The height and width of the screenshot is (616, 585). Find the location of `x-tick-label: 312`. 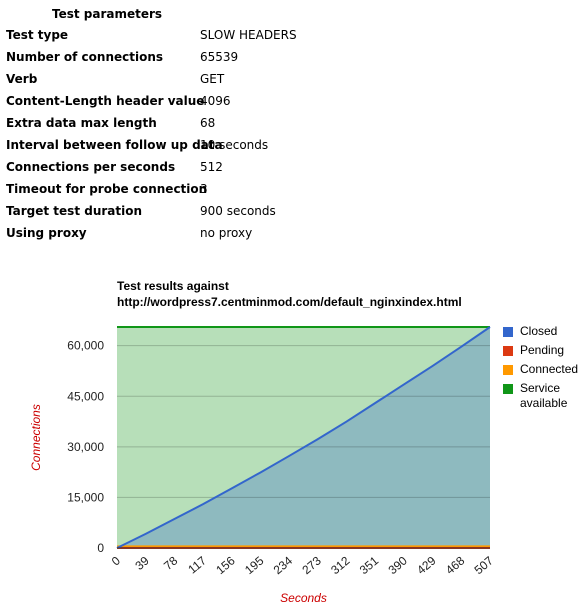

x-tick-label: 312 is located at coordinates (340, 565).